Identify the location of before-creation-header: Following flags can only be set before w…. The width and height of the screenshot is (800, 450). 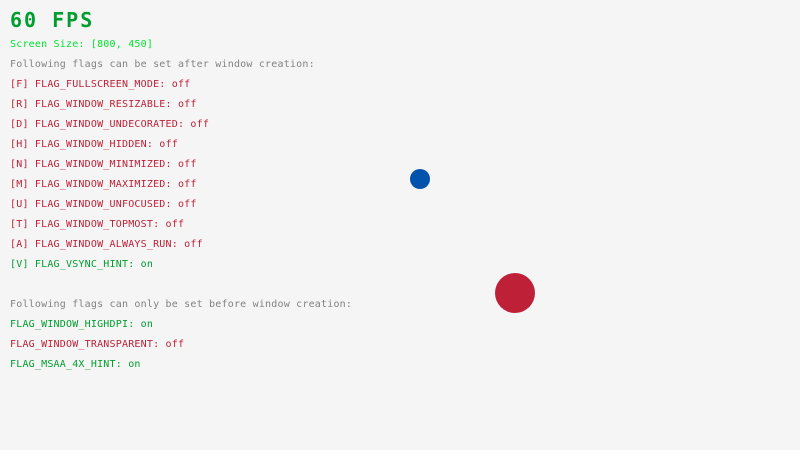
(181, 304).